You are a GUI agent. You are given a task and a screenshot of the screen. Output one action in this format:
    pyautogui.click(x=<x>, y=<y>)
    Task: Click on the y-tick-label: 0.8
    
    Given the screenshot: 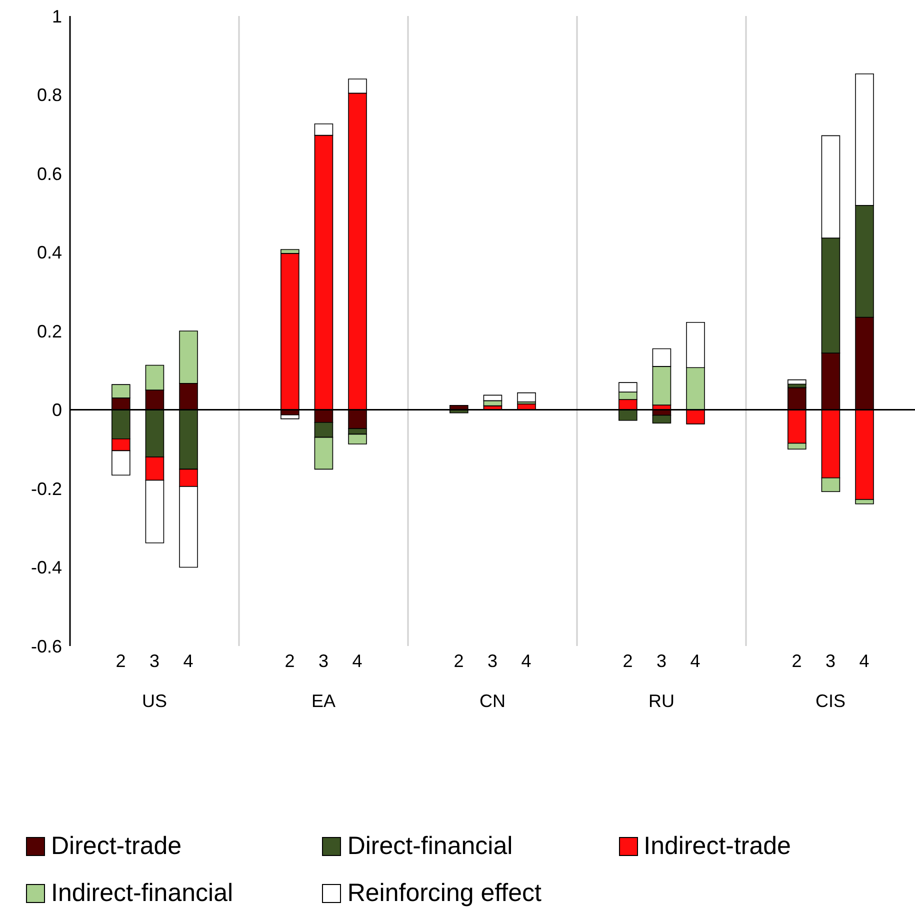 What is the action you would take?
    pyautogui.click(x=49, y=95)
    